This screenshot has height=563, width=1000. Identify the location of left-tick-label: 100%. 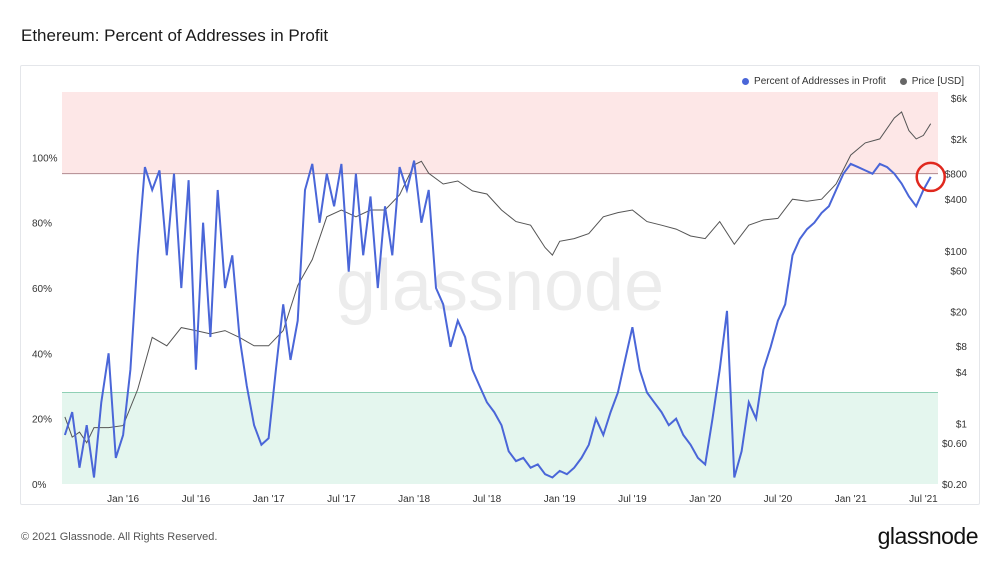
(45, 158).